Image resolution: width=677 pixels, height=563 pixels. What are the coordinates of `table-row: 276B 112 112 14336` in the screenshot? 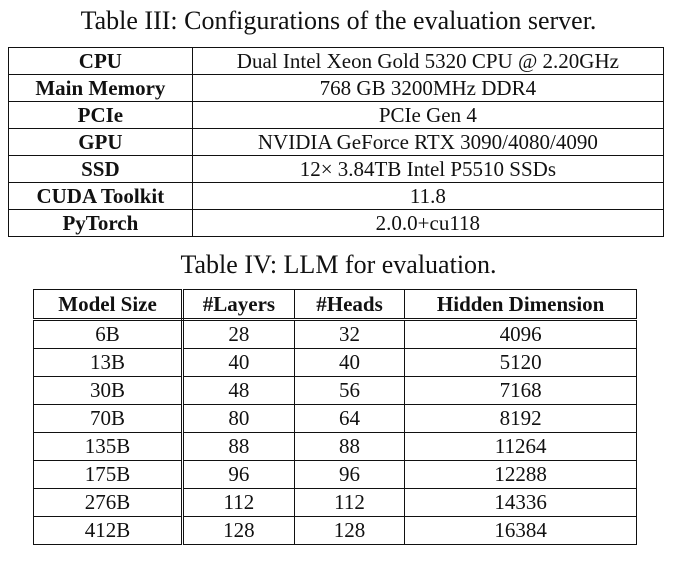 It's located at (334, 502).